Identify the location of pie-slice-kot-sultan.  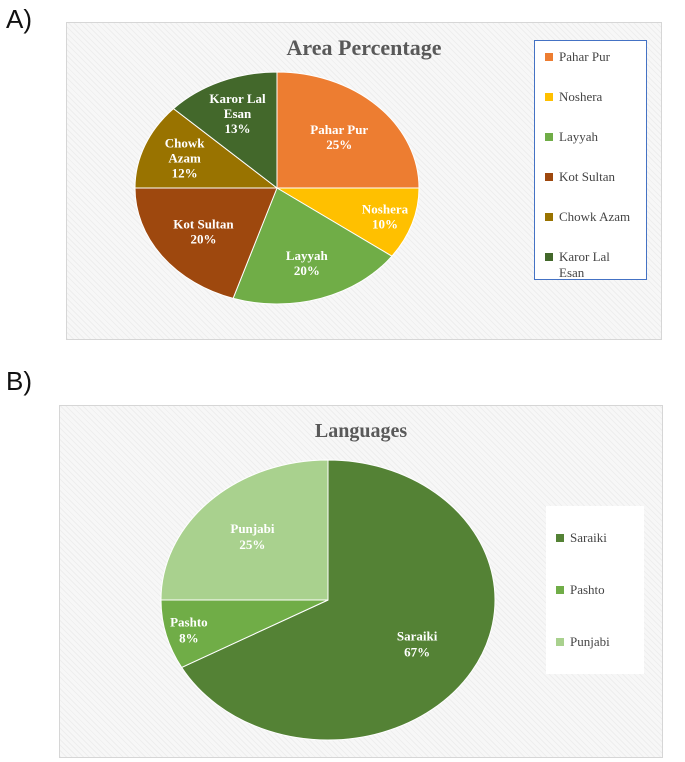
(206, 243).